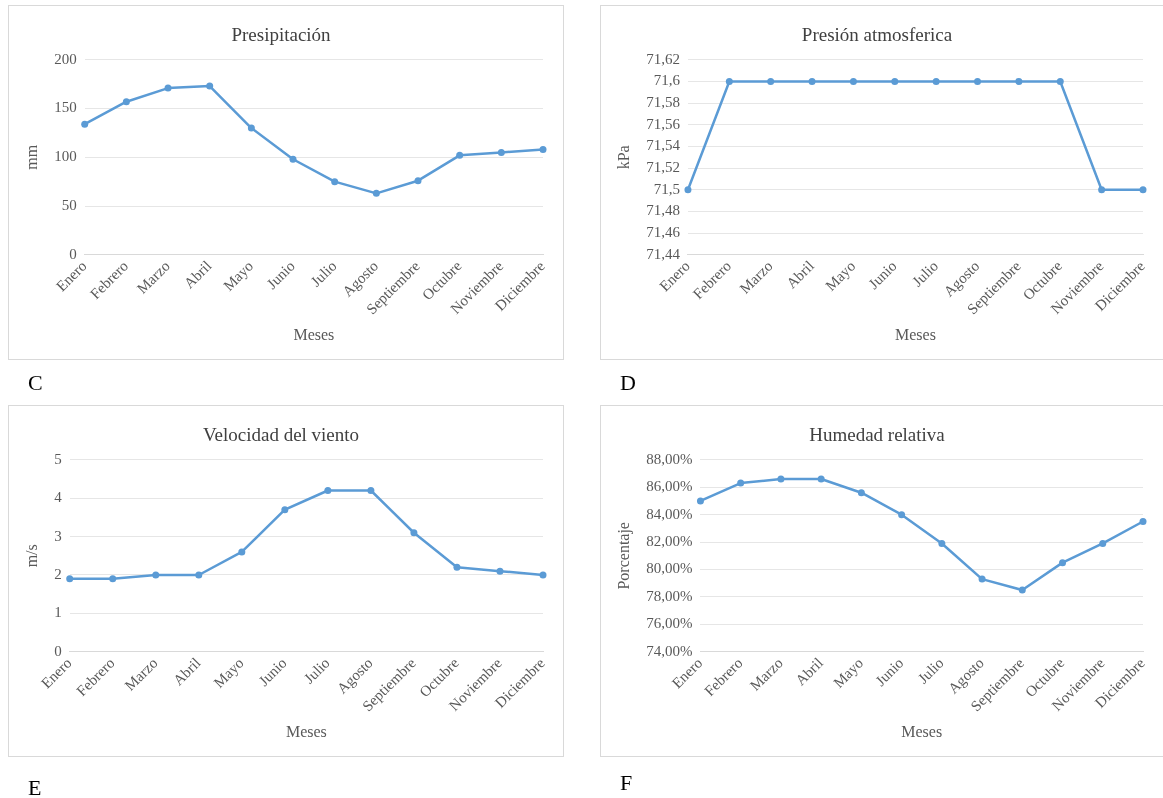 This screenshot has width=1163, height=798. What do you see at coordinates (669, 595) in the screenshot?
I see `y-tick-label: 78,00%` at bounding box center [669, 595].